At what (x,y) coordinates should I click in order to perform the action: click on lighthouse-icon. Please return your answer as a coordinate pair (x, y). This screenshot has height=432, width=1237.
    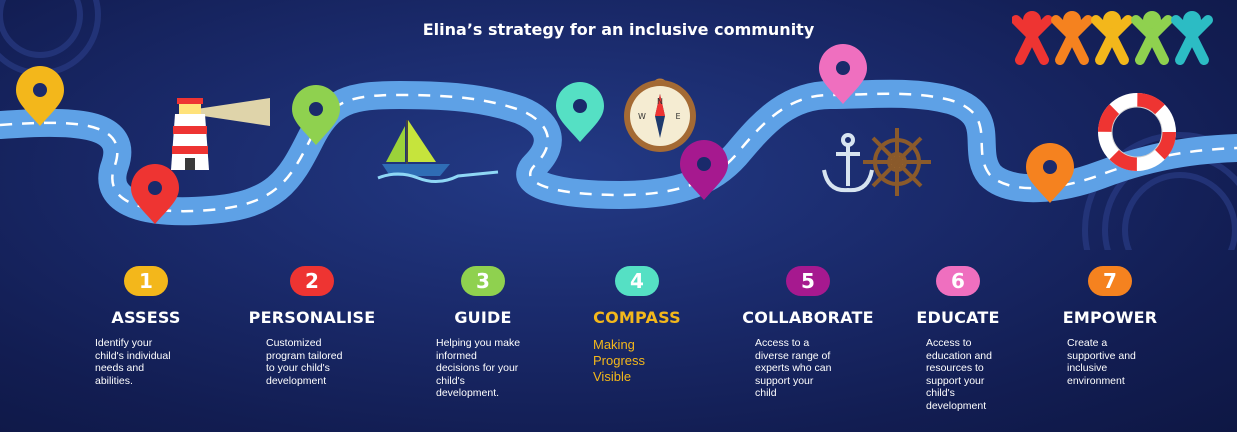
    Looking at the image, I should click on (220, 134).